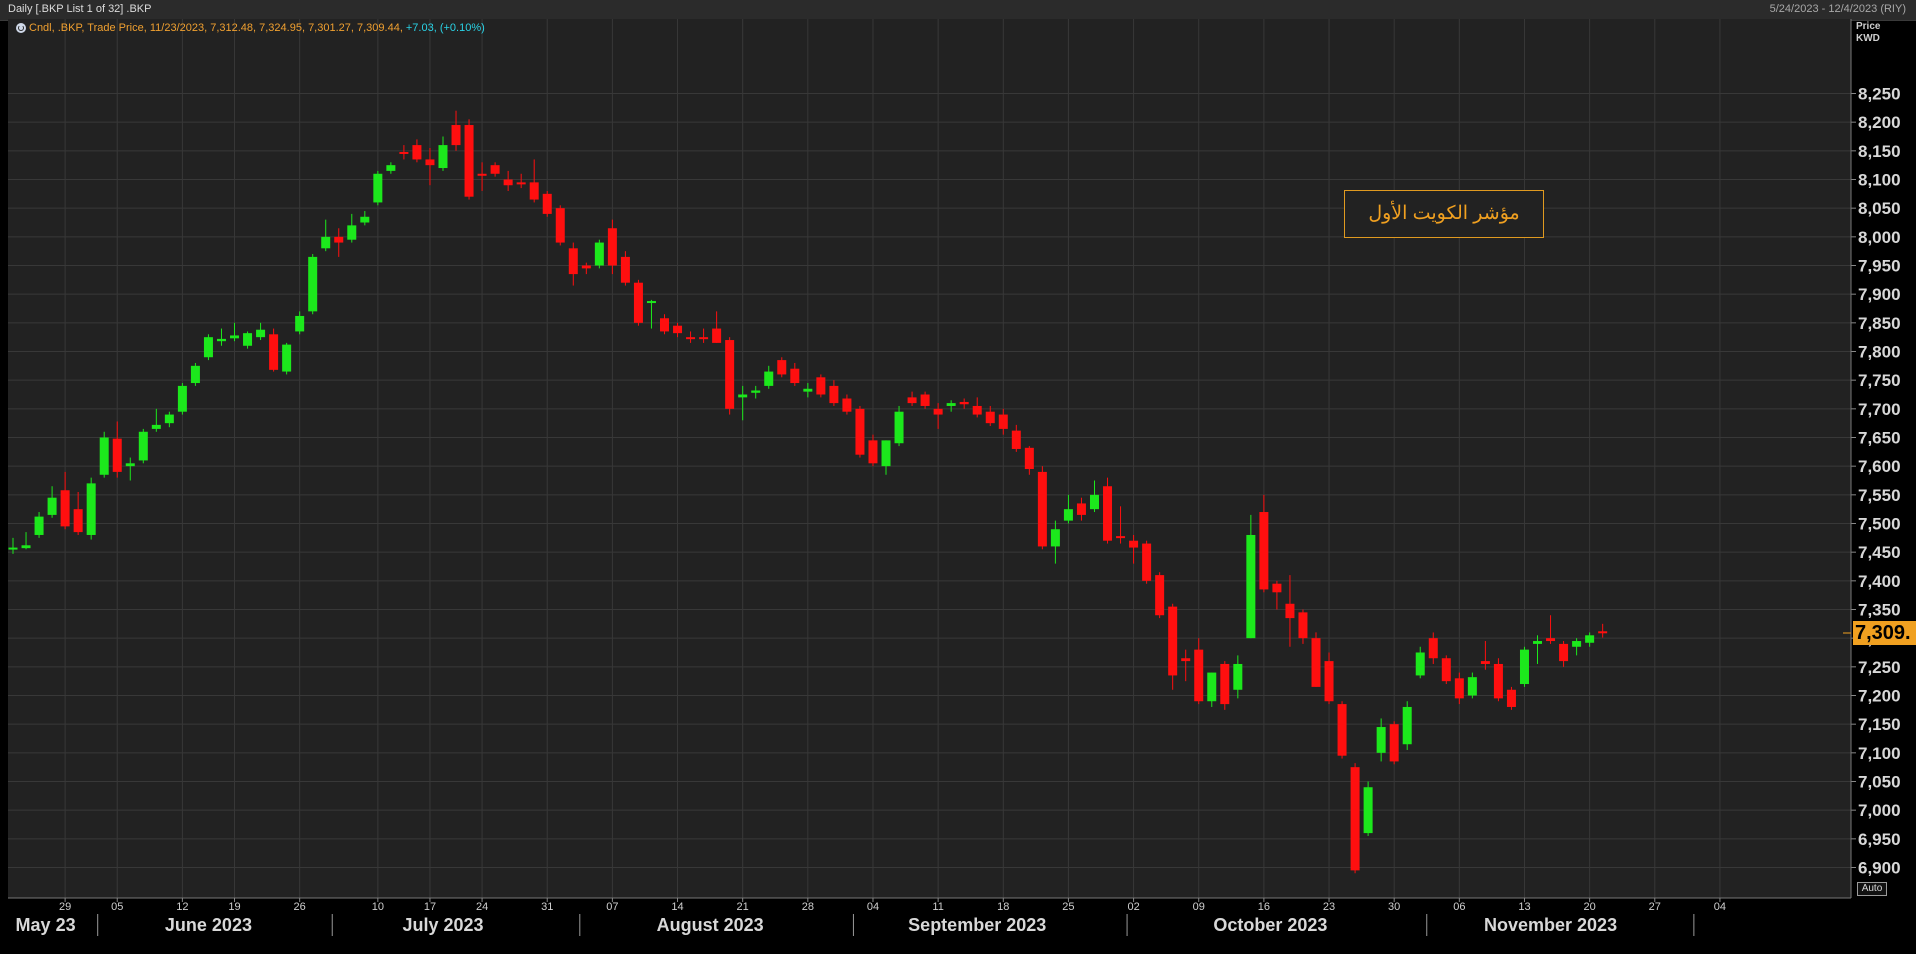 This screenshot has height=954, width=1916. What do you see at coordinates (1444, 214) in the screenshot?
I see `index-name-annotation: مؤشر الكويت الأول` at bounding box center [1444, 214].